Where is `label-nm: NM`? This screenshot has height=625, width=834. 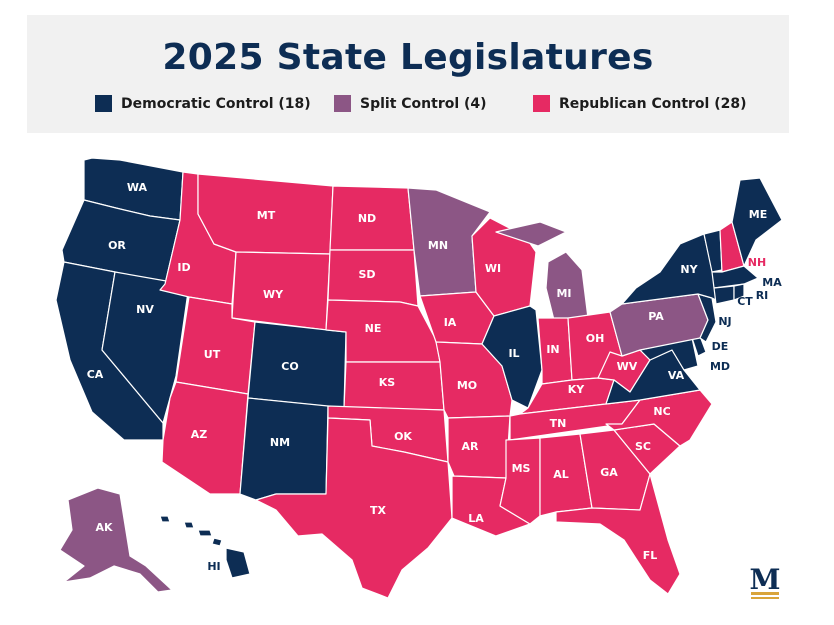
label-nm: NM is located at coordinates (280, 442).